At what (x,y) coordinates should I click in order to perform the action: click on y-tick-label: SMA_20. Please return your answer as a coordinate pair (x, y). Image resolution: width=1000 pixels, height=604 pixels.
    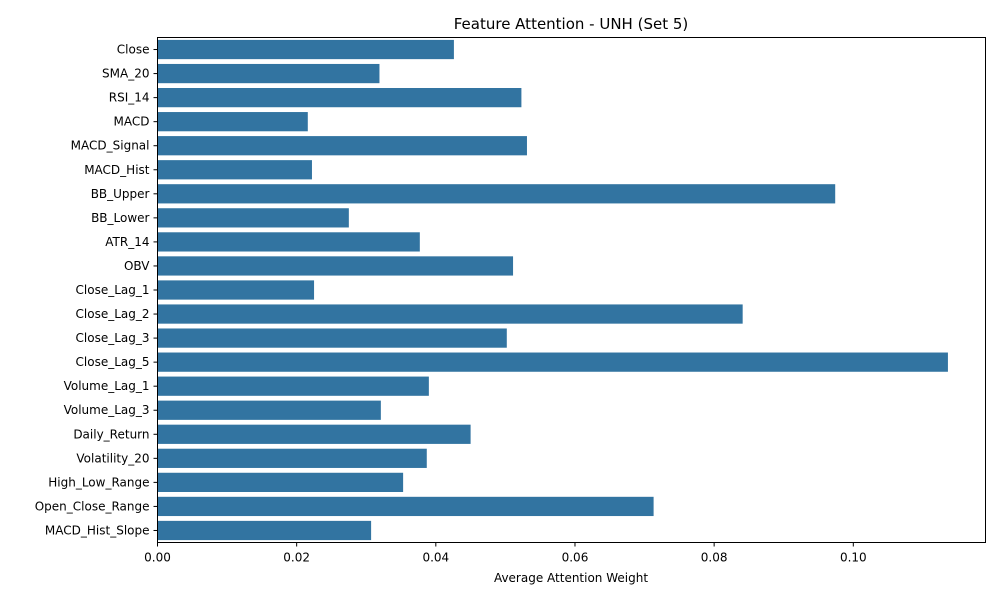
    Looking at the image, I should click on (125, 74).